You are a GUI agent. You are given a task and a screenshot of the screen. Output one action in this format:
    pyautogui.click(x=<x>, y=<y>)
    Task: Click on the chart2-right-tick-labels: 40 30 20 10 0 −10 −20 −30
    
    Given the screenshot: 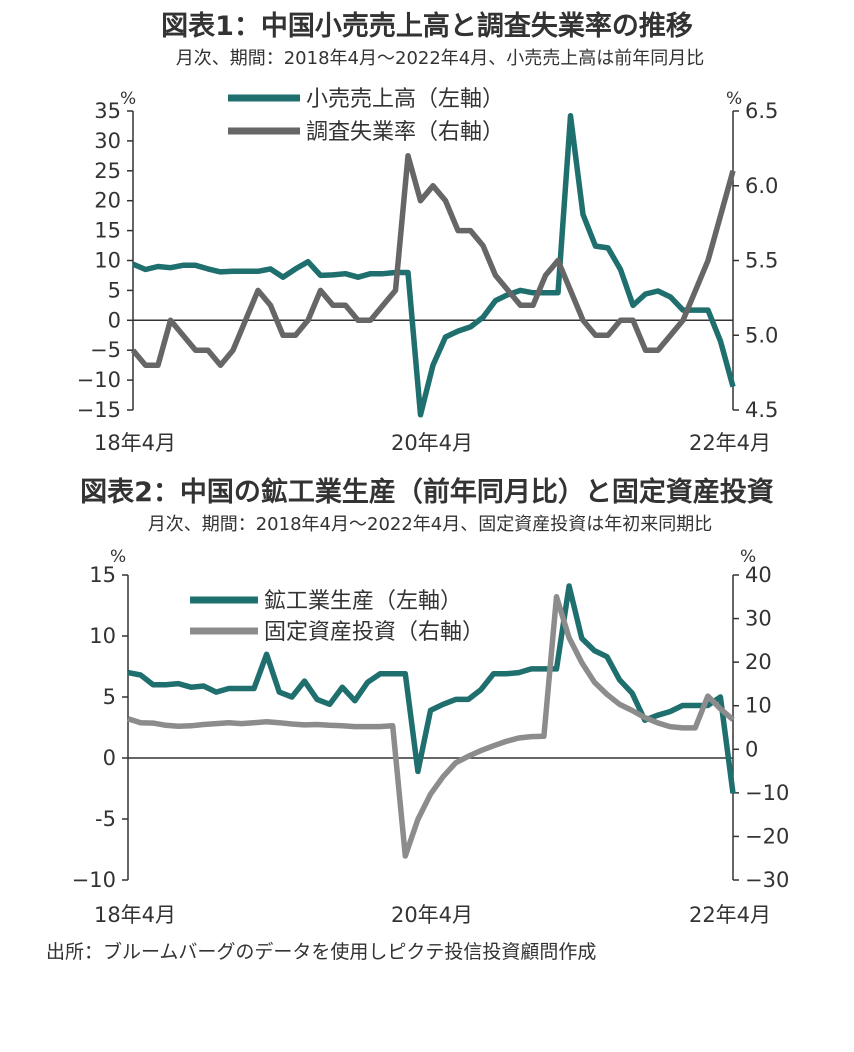 What is the action you would take?
    pyautogui.click(x=767, y=727)
    